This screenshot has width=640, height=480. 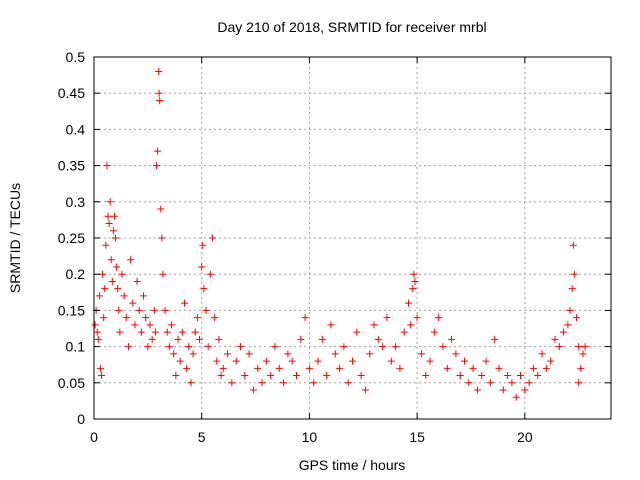 I want to click on y-tick-label: 0.45, so click(x=71, y=93).